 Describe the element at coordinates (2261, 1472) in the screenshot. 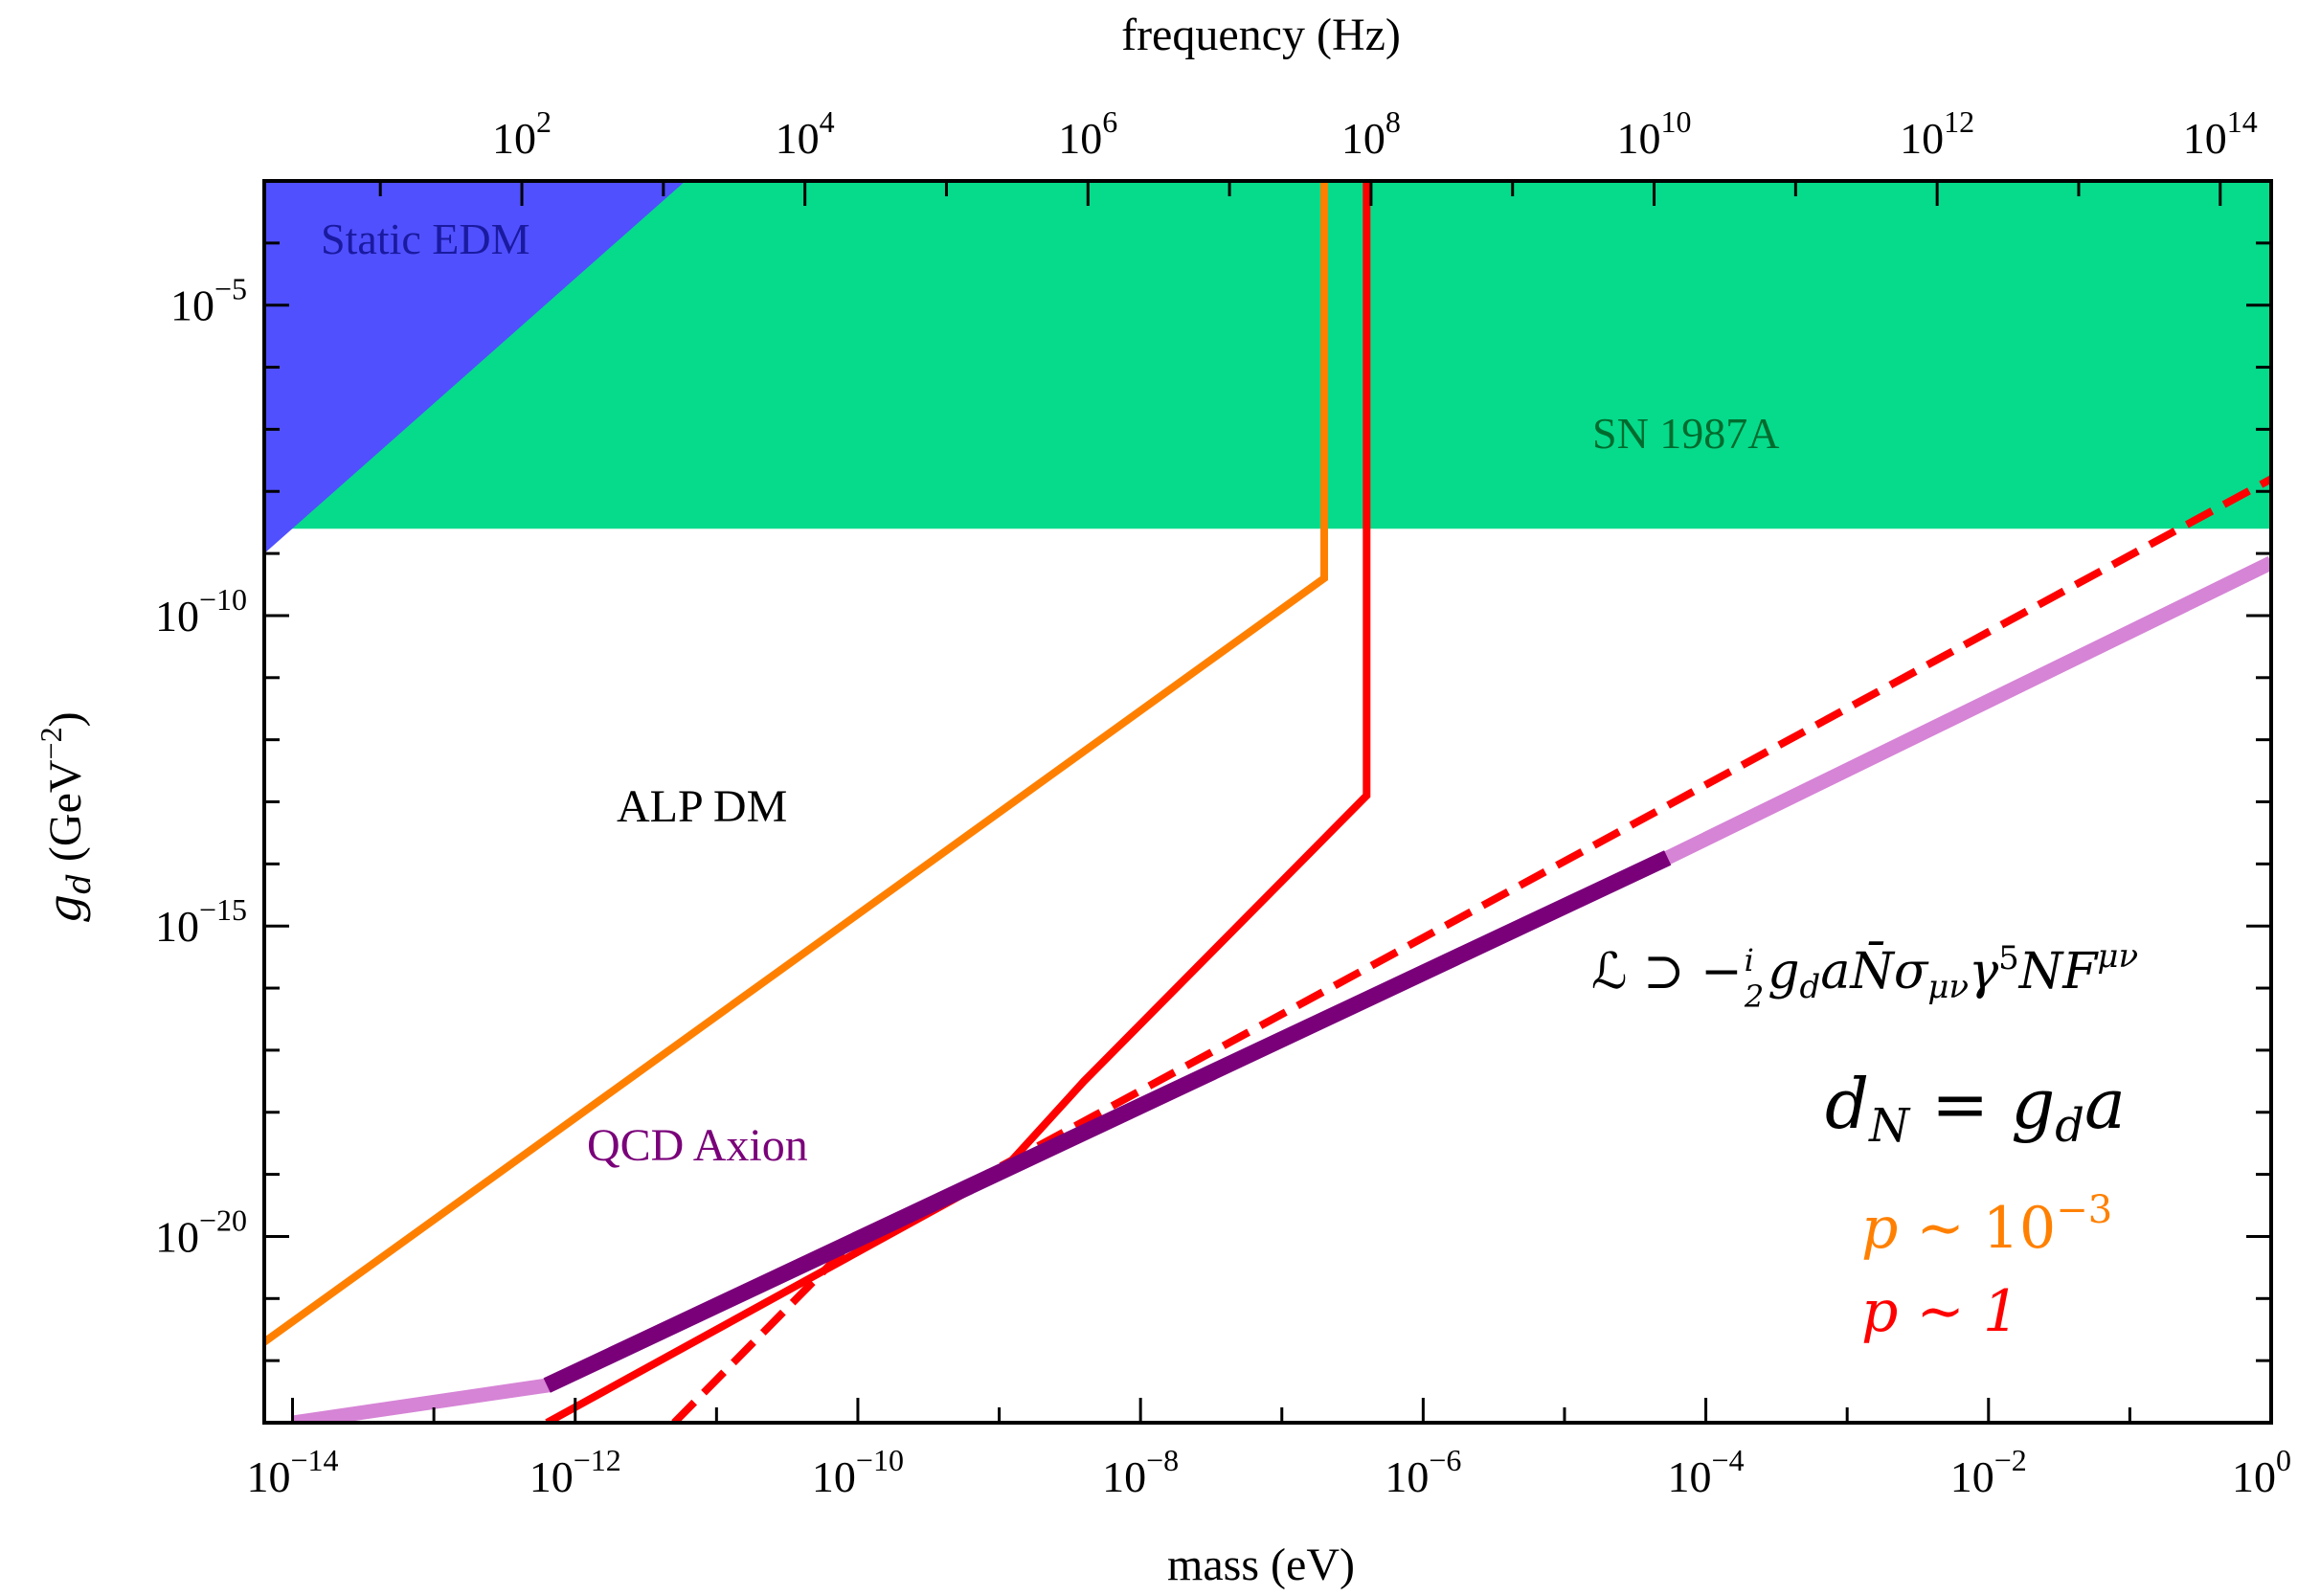

I see `x-tick-label: 10⁰` at that location.